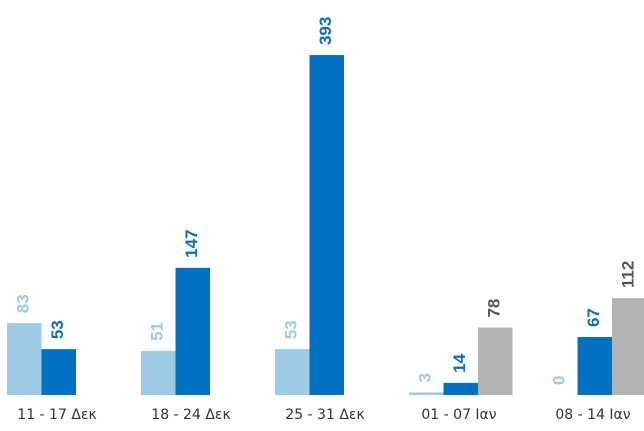 The width and height of the screenshot is (644, 431). What do you see at coordinates (592, 415) in the screenshot?
I see `x-tick-label: 08 - 14 Ιαν` at bounding box center [592, 415].